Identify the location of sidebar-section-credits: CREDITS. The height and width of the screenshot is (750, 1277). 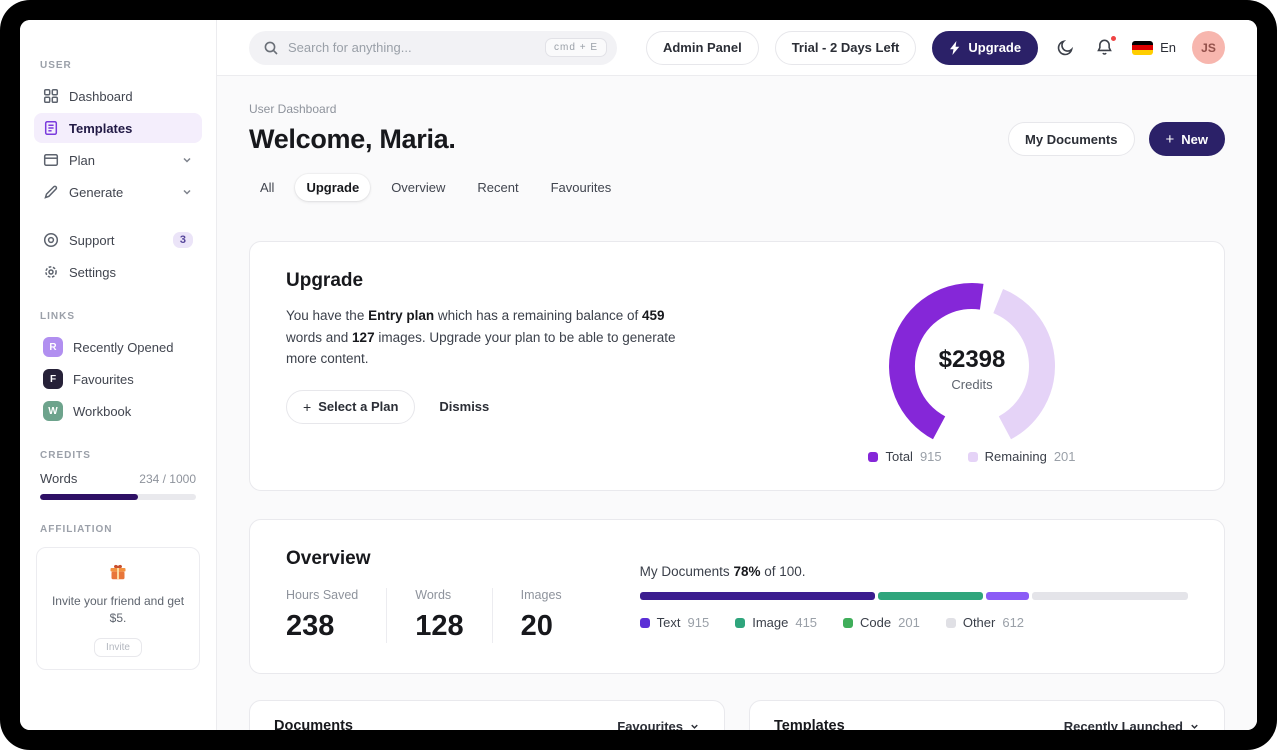
(65, 455).